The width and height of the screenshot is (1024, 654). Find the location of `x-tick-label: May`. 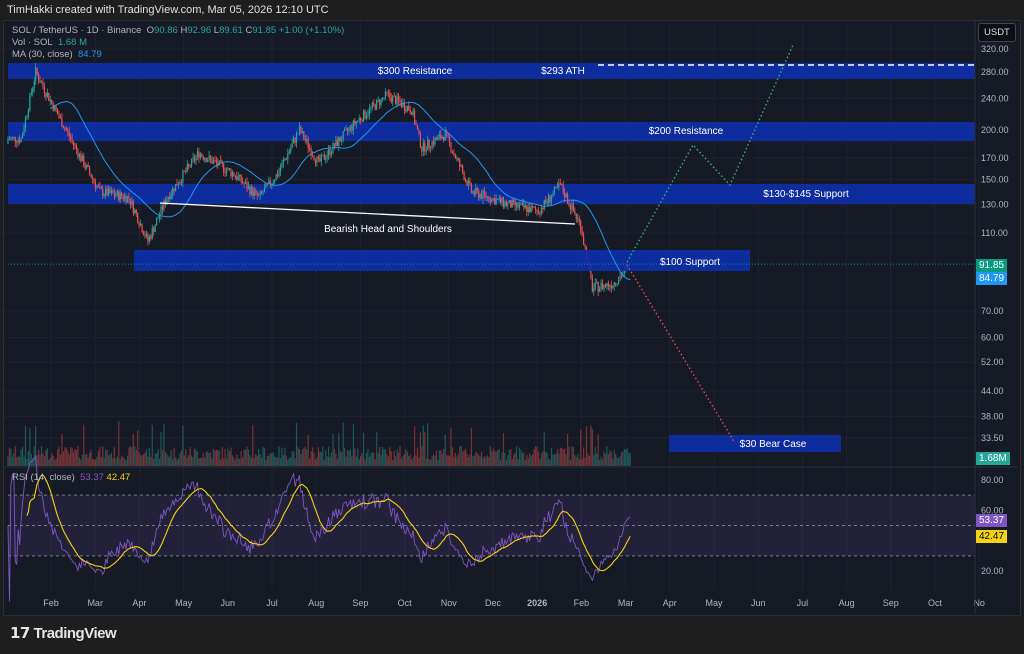

x-tick-label: May is located at coordinates (714, 603).